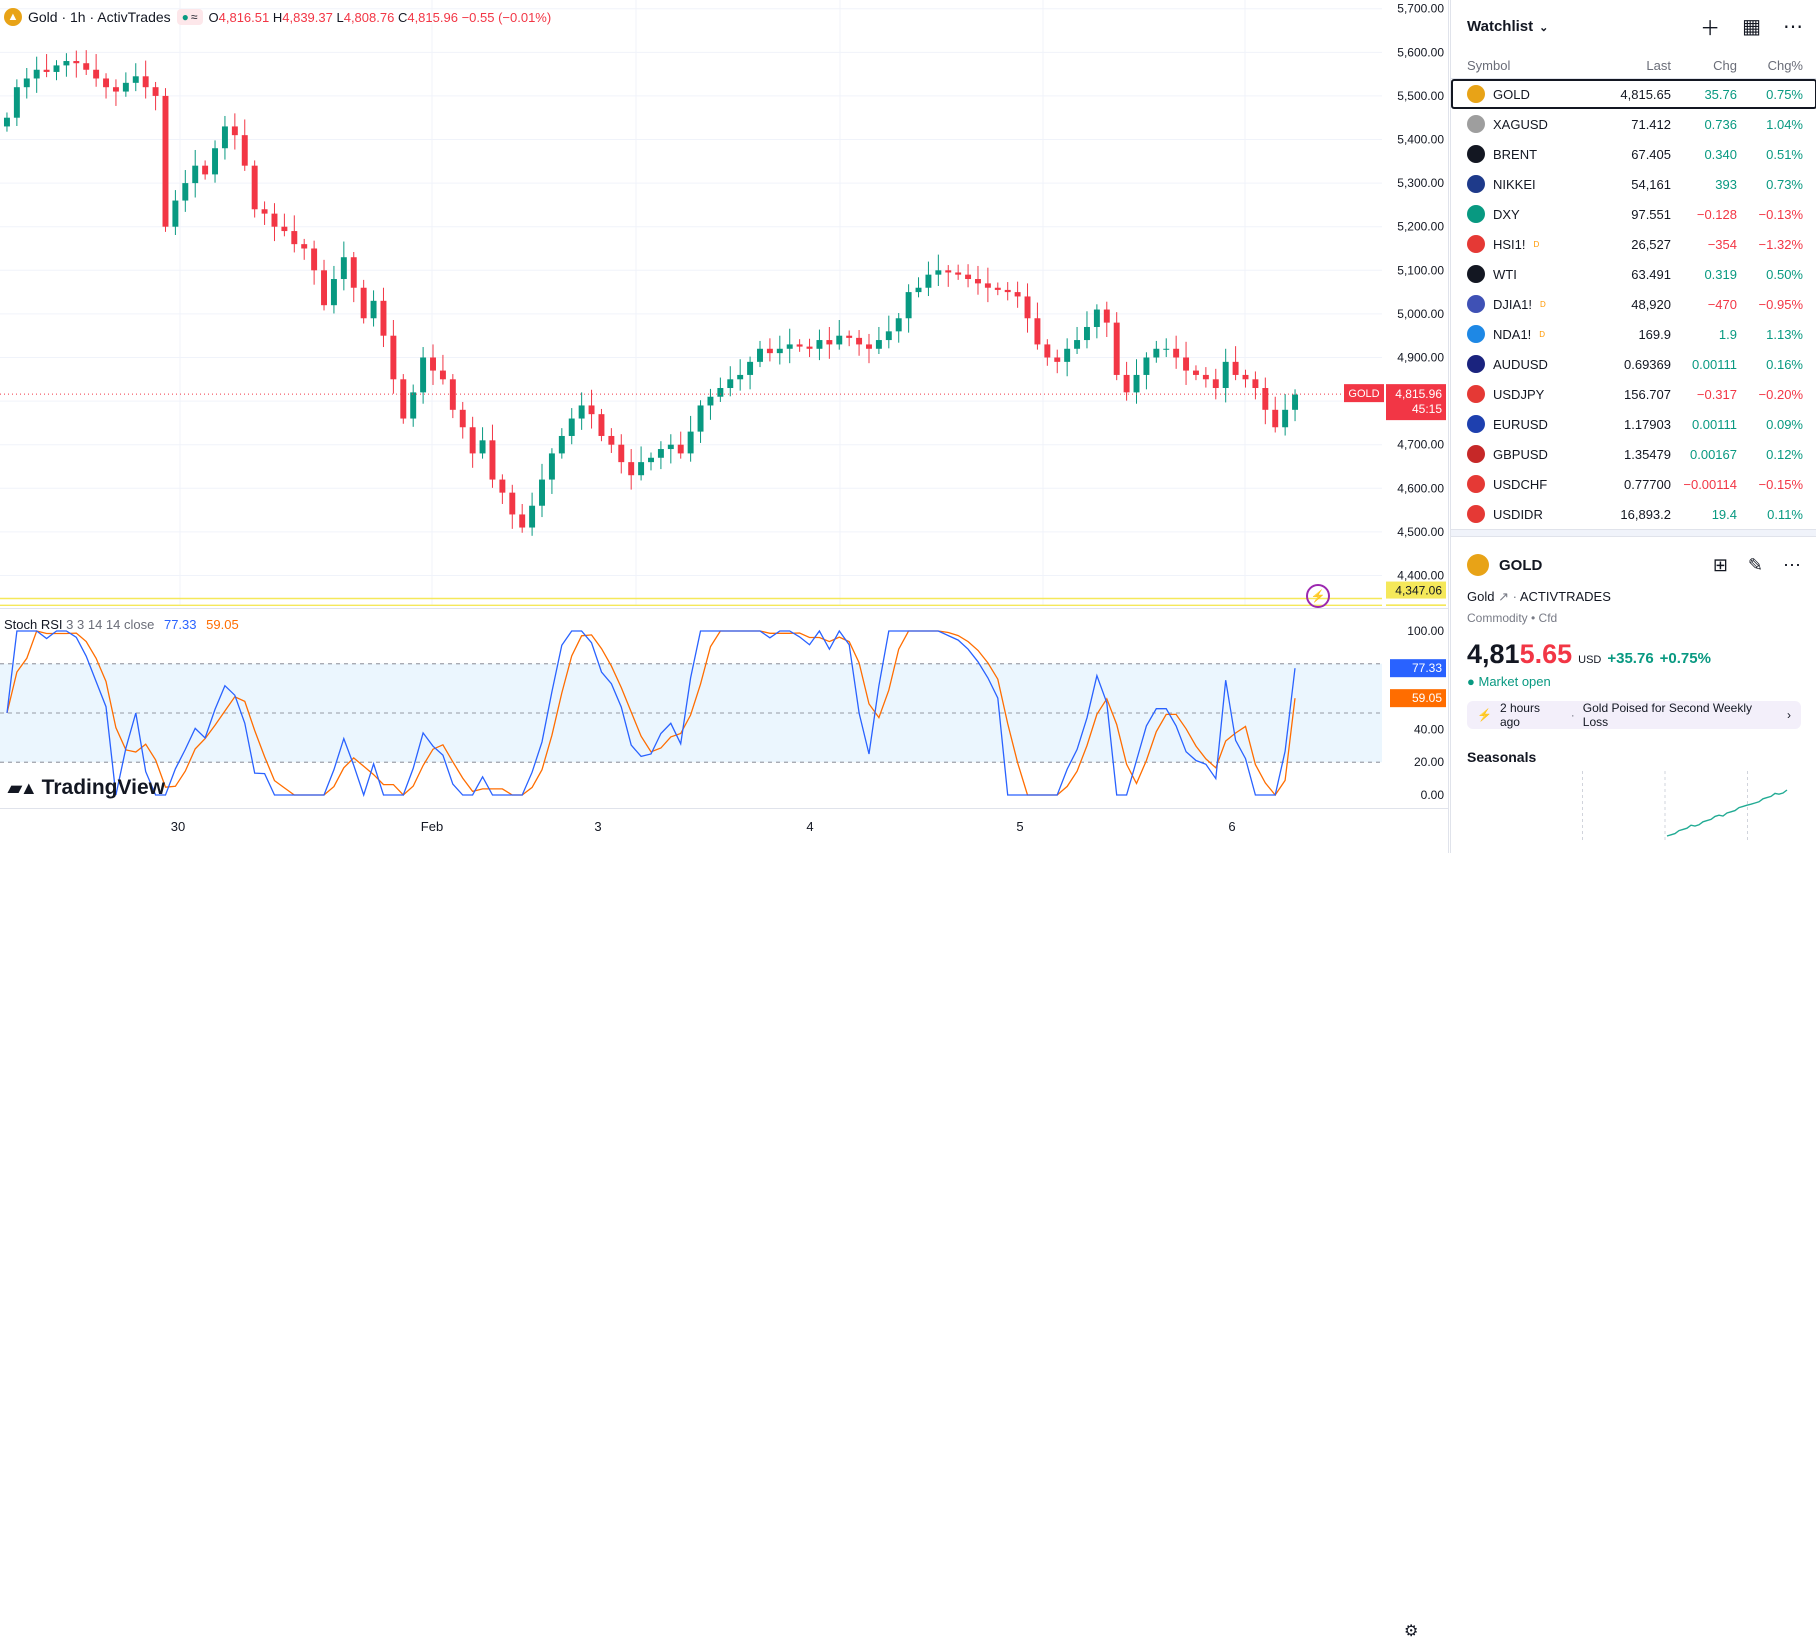  What do you see at coordinates (1523, 154) in the screenshot?
I see `row-symbol: BRENT` at bounding box center [1523, 154].